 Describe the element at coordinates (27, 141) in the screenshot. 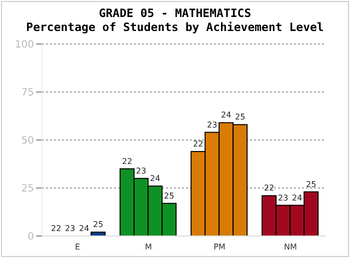

I see `y-tick-label: 50` at that location.